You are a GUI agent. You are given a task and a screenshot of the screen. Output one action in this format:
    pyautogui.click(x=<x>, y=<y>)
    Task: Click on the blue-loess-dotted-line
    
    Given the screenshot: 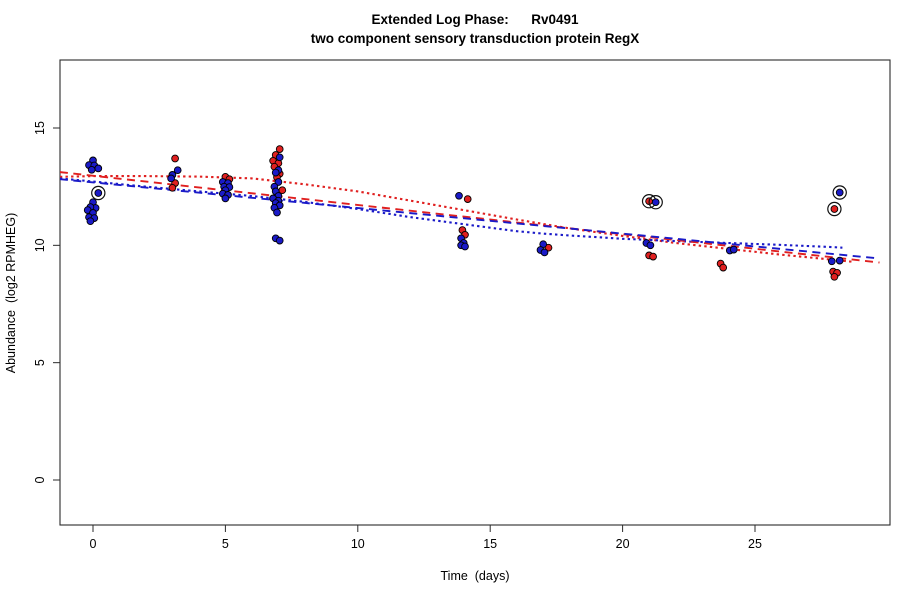 What is the action you would take?
    pyautogui.click(x=451, y=213)
    